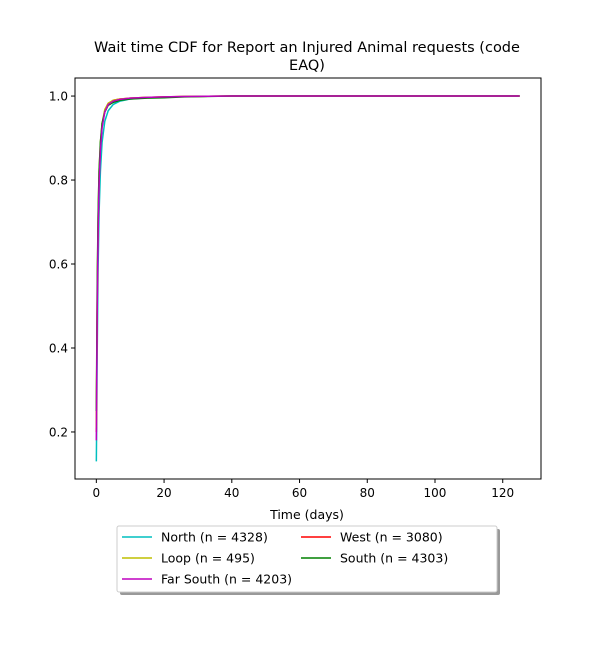 This screenshot has width=600, height=650. I want to click on x-tick-label: 60, so click(299, 493).